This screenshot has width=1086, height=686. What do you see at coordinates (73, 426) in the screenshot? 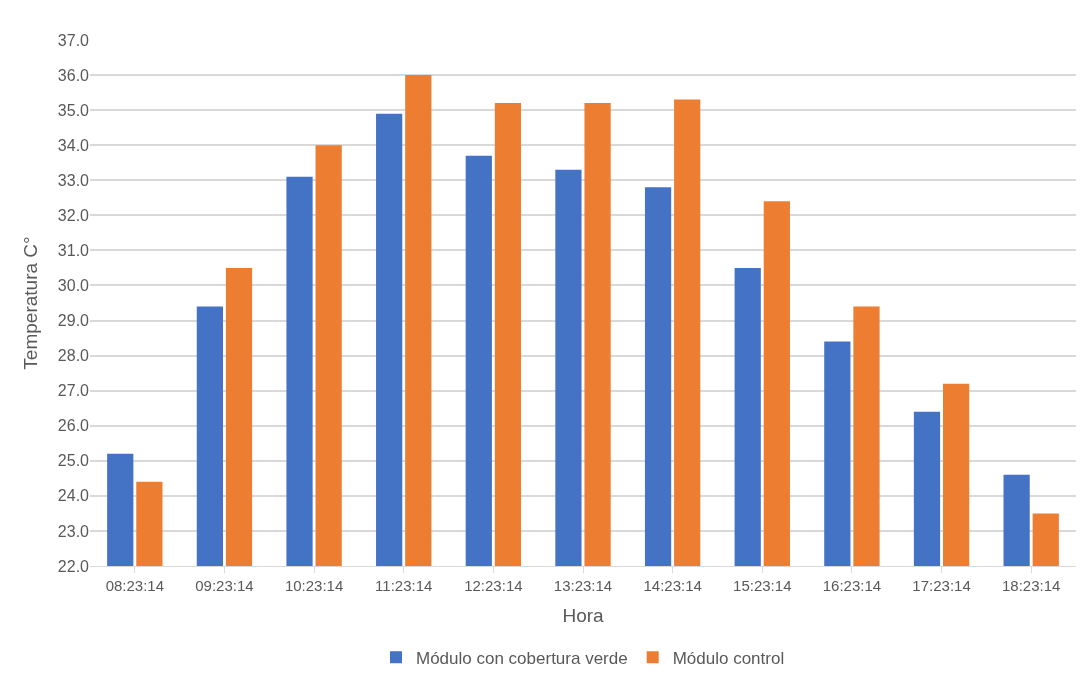
I see `y-tick-label: 26.0` at bounding box center [73, 426].